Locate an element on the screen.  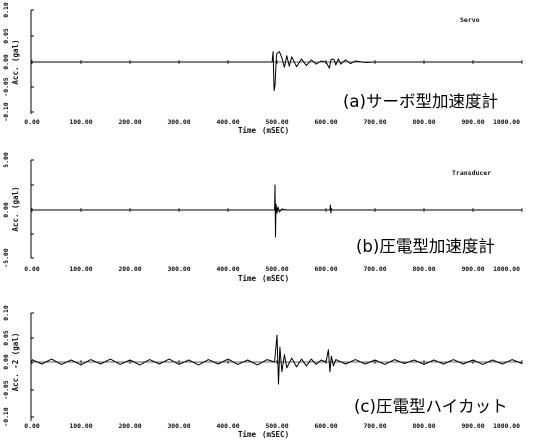
panel-caption: (b)圧電型加速度計 is located at coordinates (425, 246).